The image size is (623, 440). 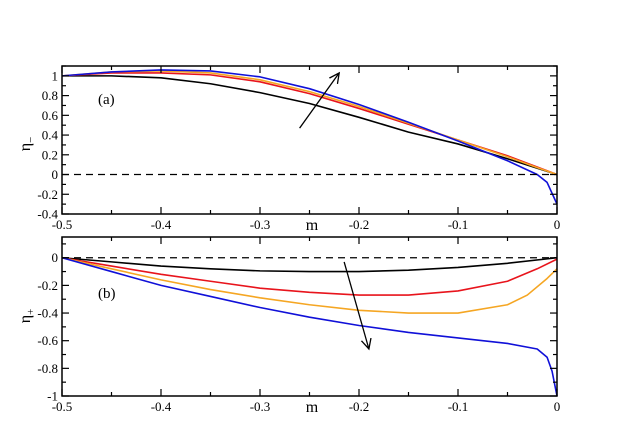 I want to click on panel-b-ytick-label: -0.8, so click(x=47, y=368).